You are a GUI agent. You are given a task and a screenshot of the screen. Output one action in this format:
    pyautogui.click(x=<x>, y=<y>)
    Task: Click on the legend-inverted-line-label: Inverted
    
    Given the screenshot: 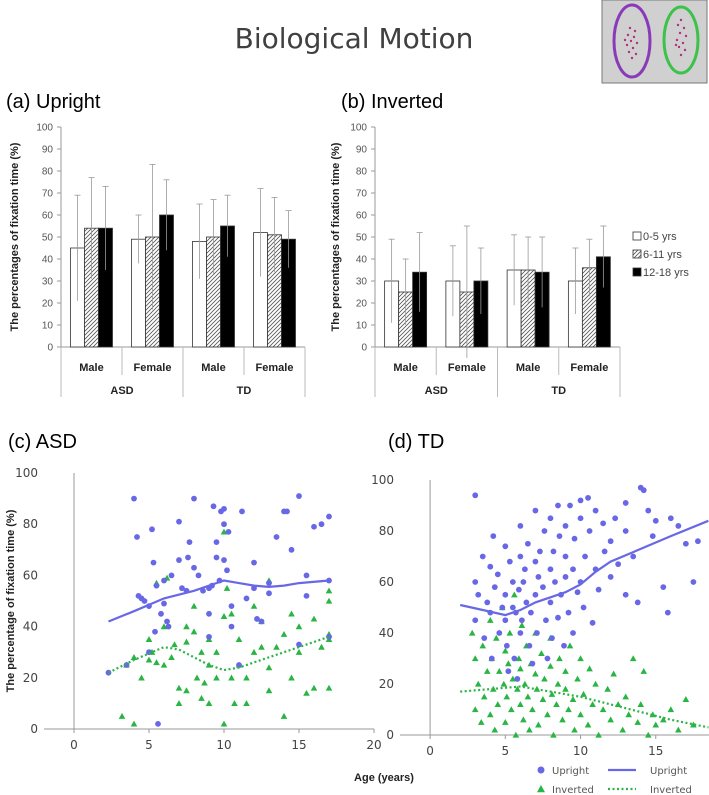 What is the action you would take?
    pyautogui.click(x=671, y=790)
    